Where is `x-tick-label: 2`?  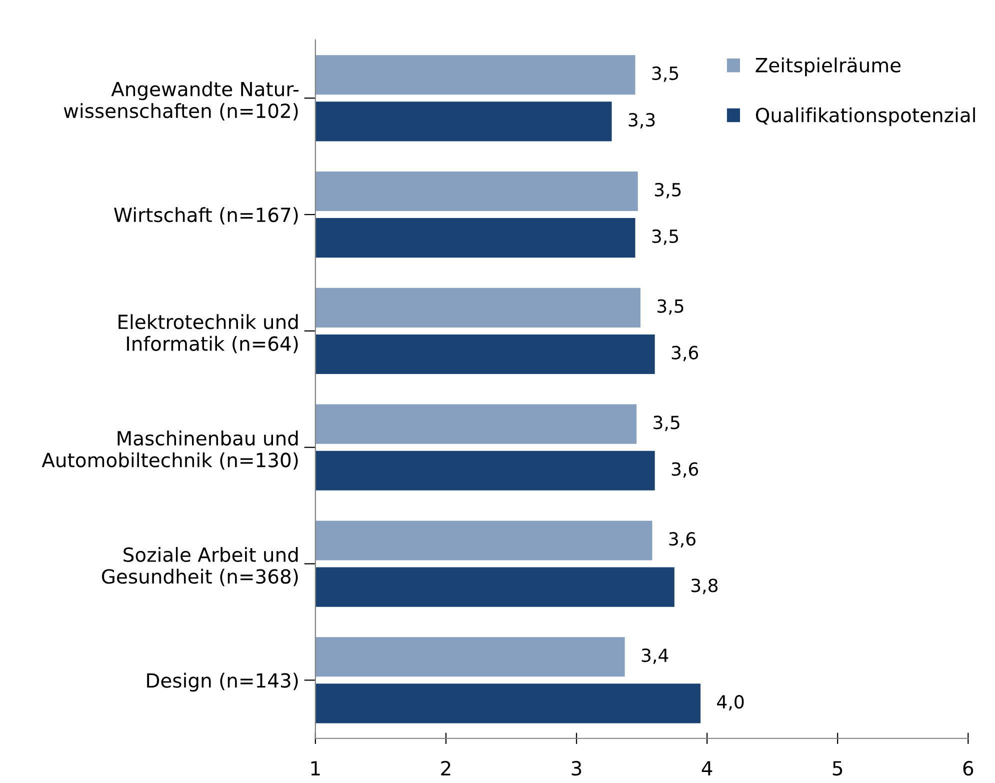 x-tick-label: 2 is located at coordinates (445, 768).